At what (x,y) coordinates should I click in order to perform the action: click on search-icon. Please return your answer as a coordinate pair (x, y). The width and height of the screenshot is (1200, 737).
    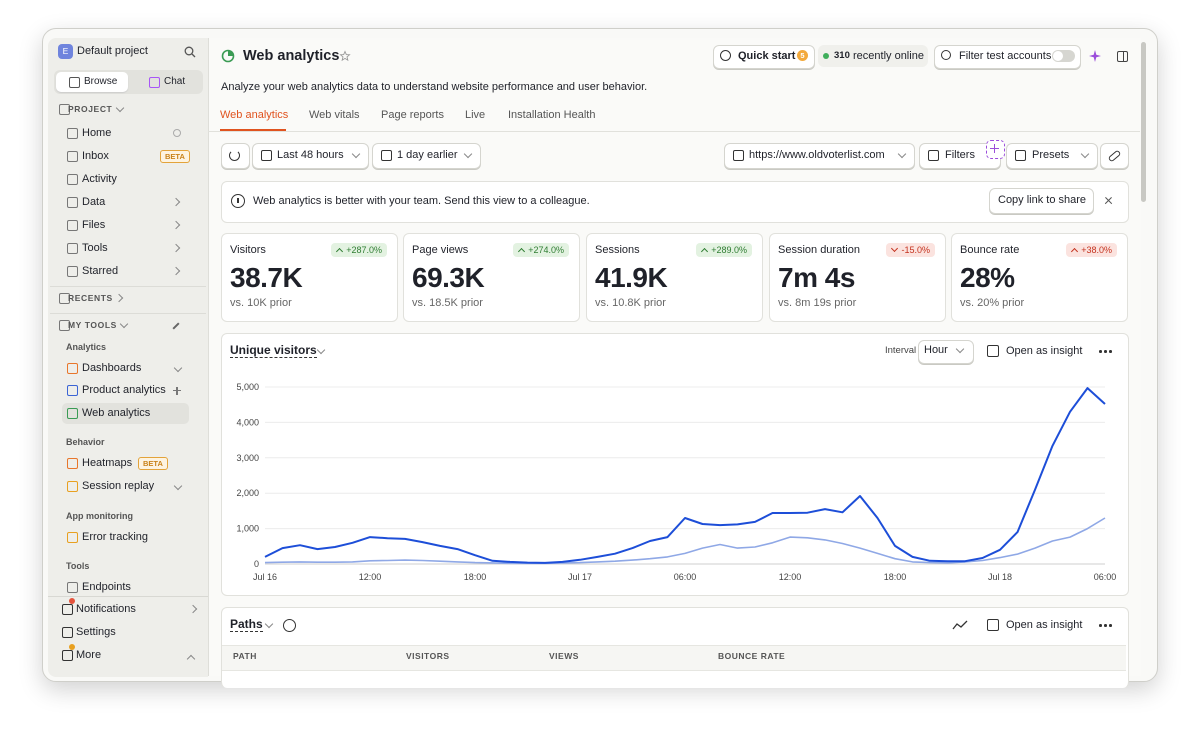
    Looking at the image, I should click on (190, 52).